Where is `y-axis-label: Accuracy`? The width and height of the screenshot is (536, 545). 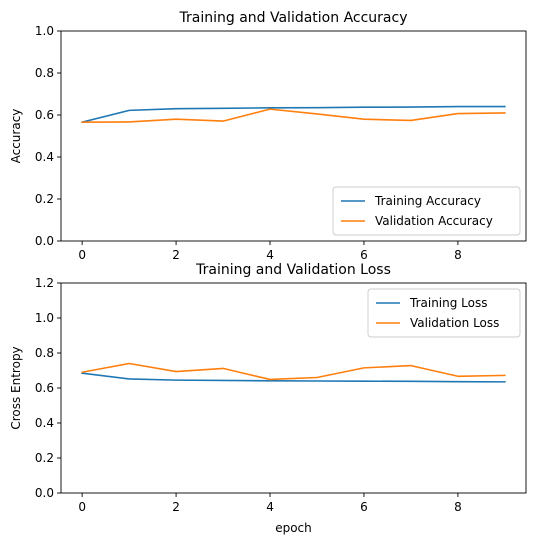
y-axis-label: Accuracy is located at coordinates (16, 136).